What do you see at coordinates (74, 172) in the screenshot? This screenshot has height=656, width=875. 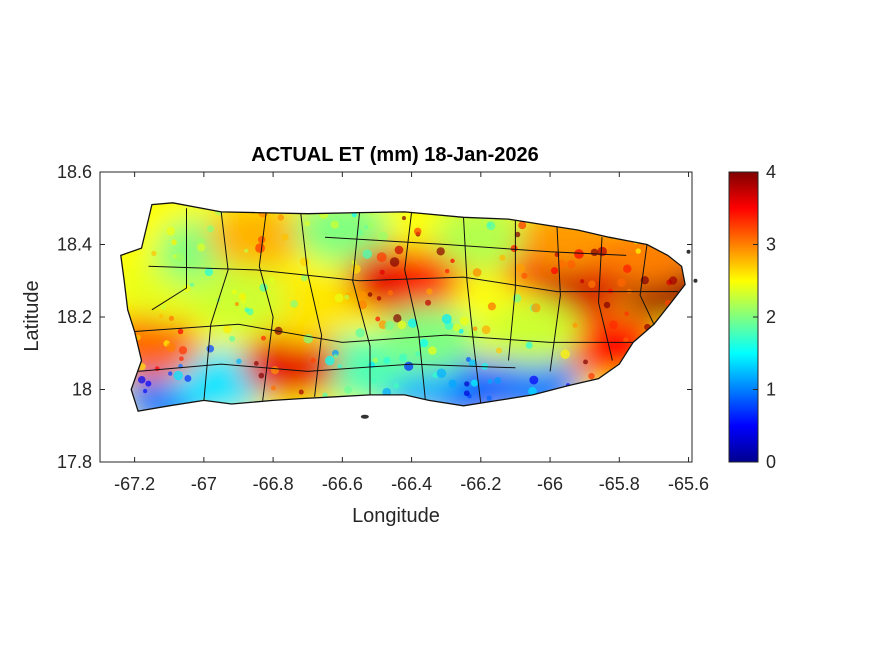 I see `y-tick-label: 18.6` at bounding box center [74, 172].